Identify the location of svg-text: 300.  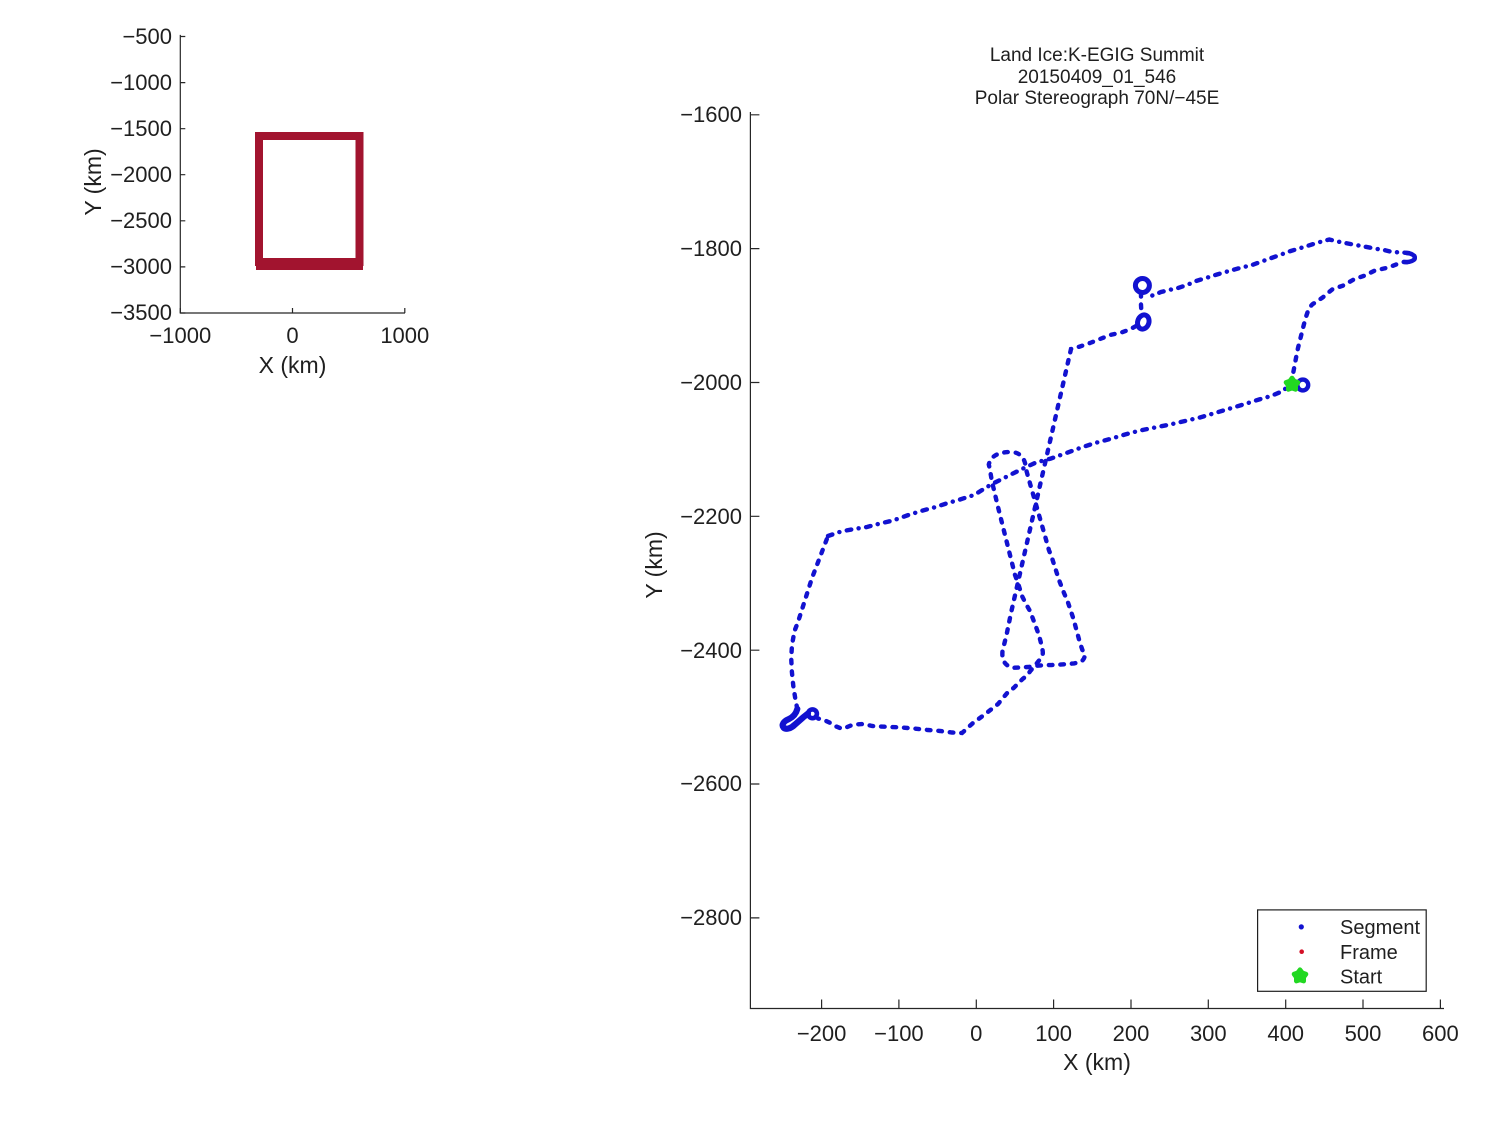
(1208, 1033).